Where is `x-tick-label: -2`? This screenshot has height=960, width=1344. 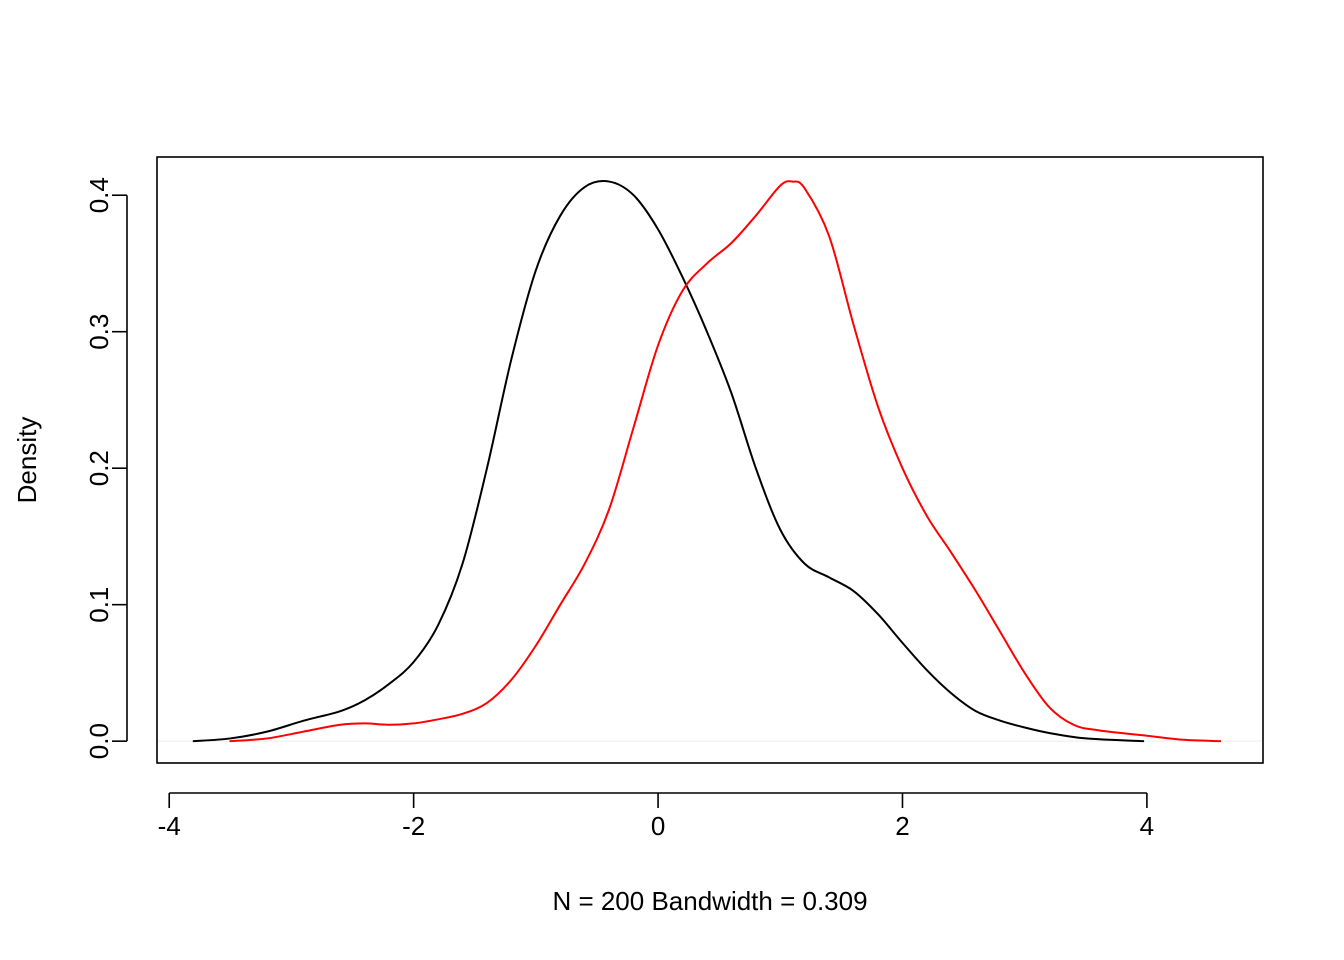
x-tick-label: -2 is located at coordinates (413, 826).